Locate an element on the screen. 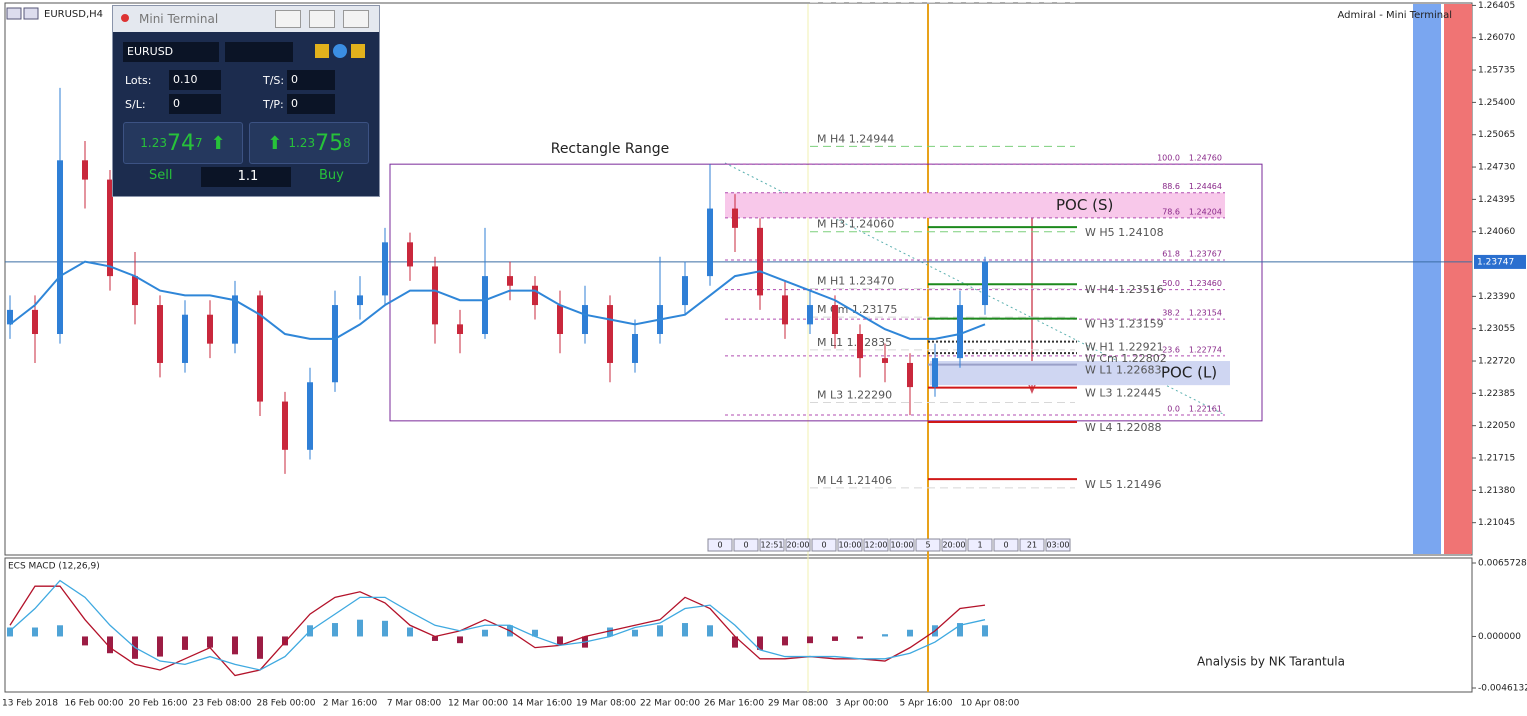  monthly-label: M L3 1.22290 is located at coordinates (854, 395).